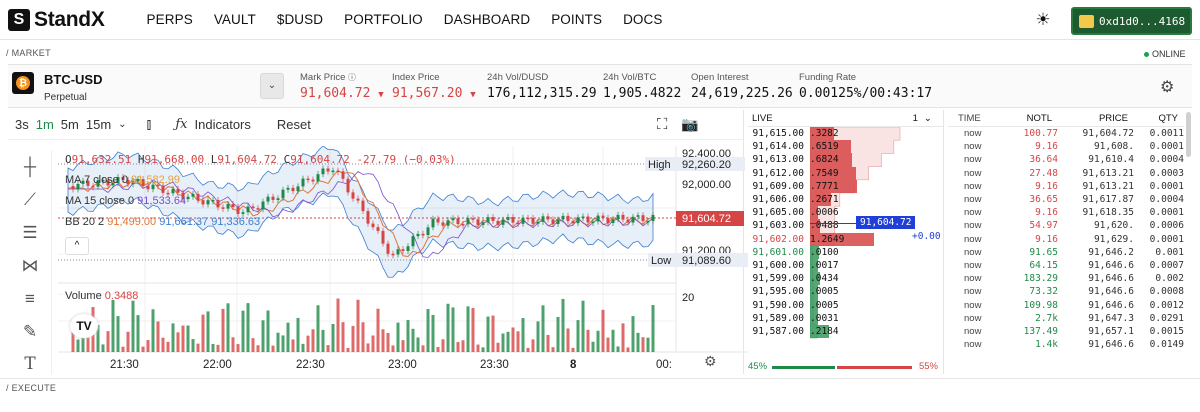 The width and height of the screenshot is (1200, 412). Describe the element at coordinates (927, 118) in the screenshot. I see `precision-chevron-down-icon: ⌄` at that location.